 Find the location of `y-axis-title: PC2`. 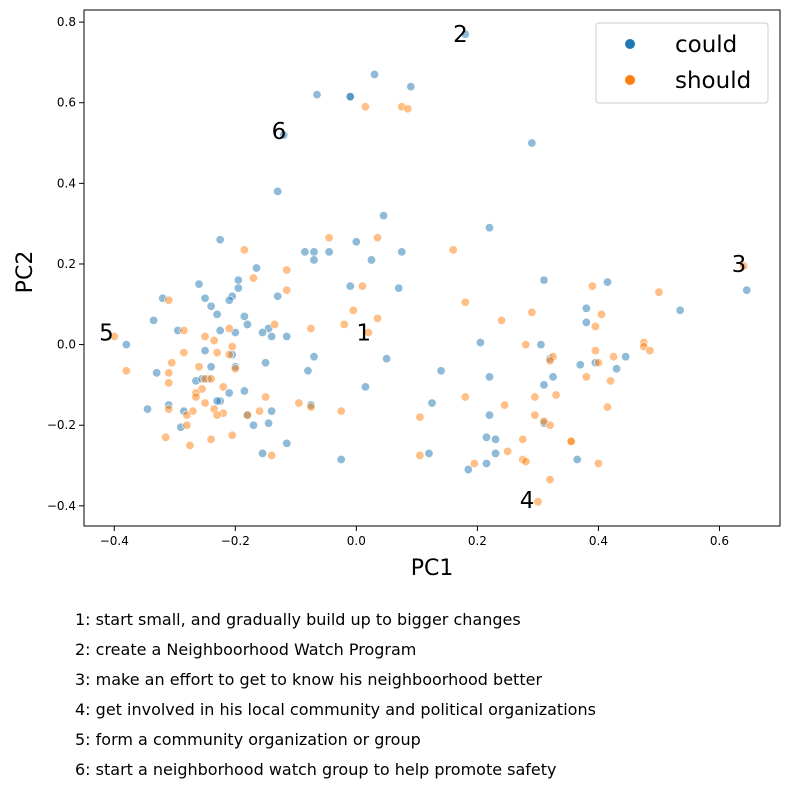

y-axis-title: PC2 is located at coordinates (25, 272).